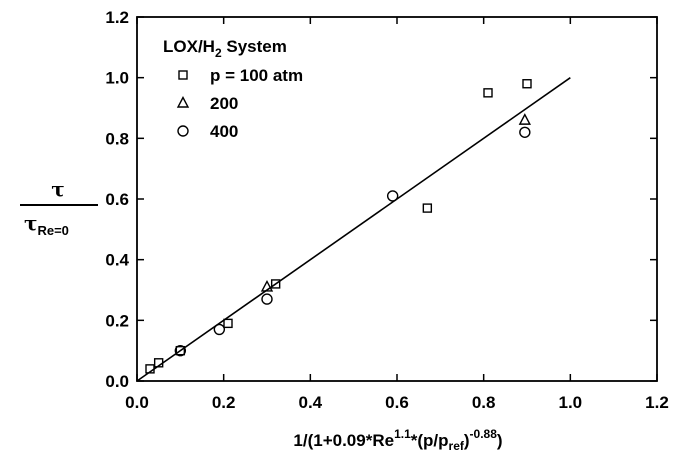 The height and width of the screenshot is (459, 683). I want to click on legend: LOX/H2 System p = 100 atm 200 400, so click(233, 89).